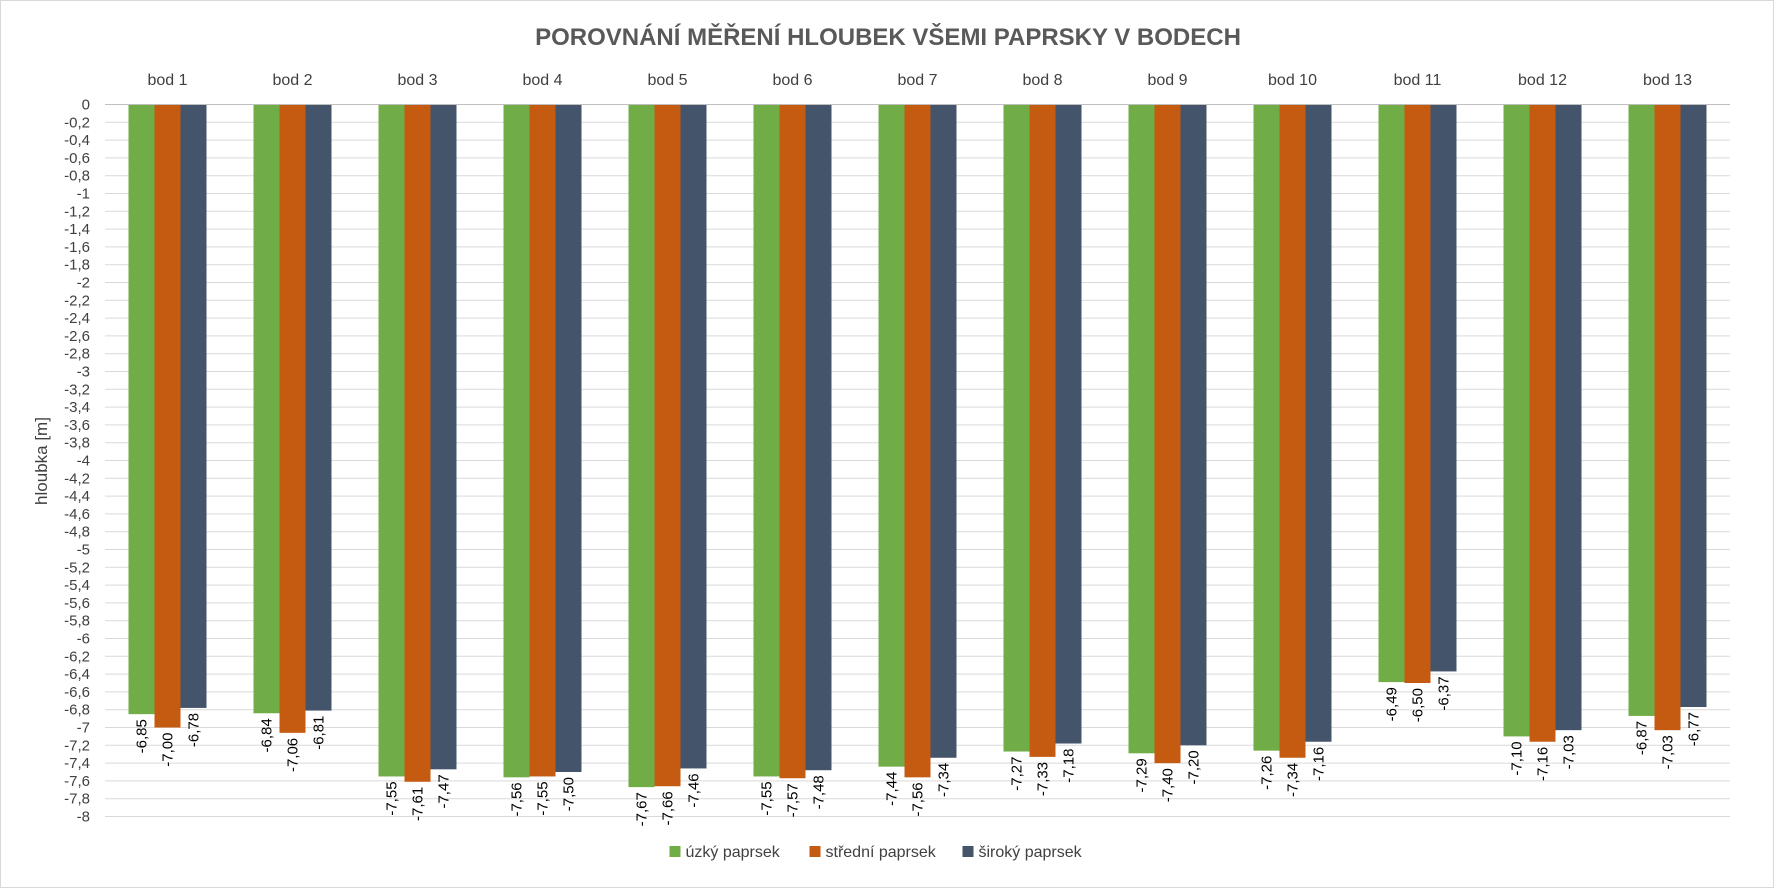 The height and width of the screenshot is (889, 1774). Describe the element at coordinates (1142, 775) in the screenshot. I see `data-label: -7,29` at that location.